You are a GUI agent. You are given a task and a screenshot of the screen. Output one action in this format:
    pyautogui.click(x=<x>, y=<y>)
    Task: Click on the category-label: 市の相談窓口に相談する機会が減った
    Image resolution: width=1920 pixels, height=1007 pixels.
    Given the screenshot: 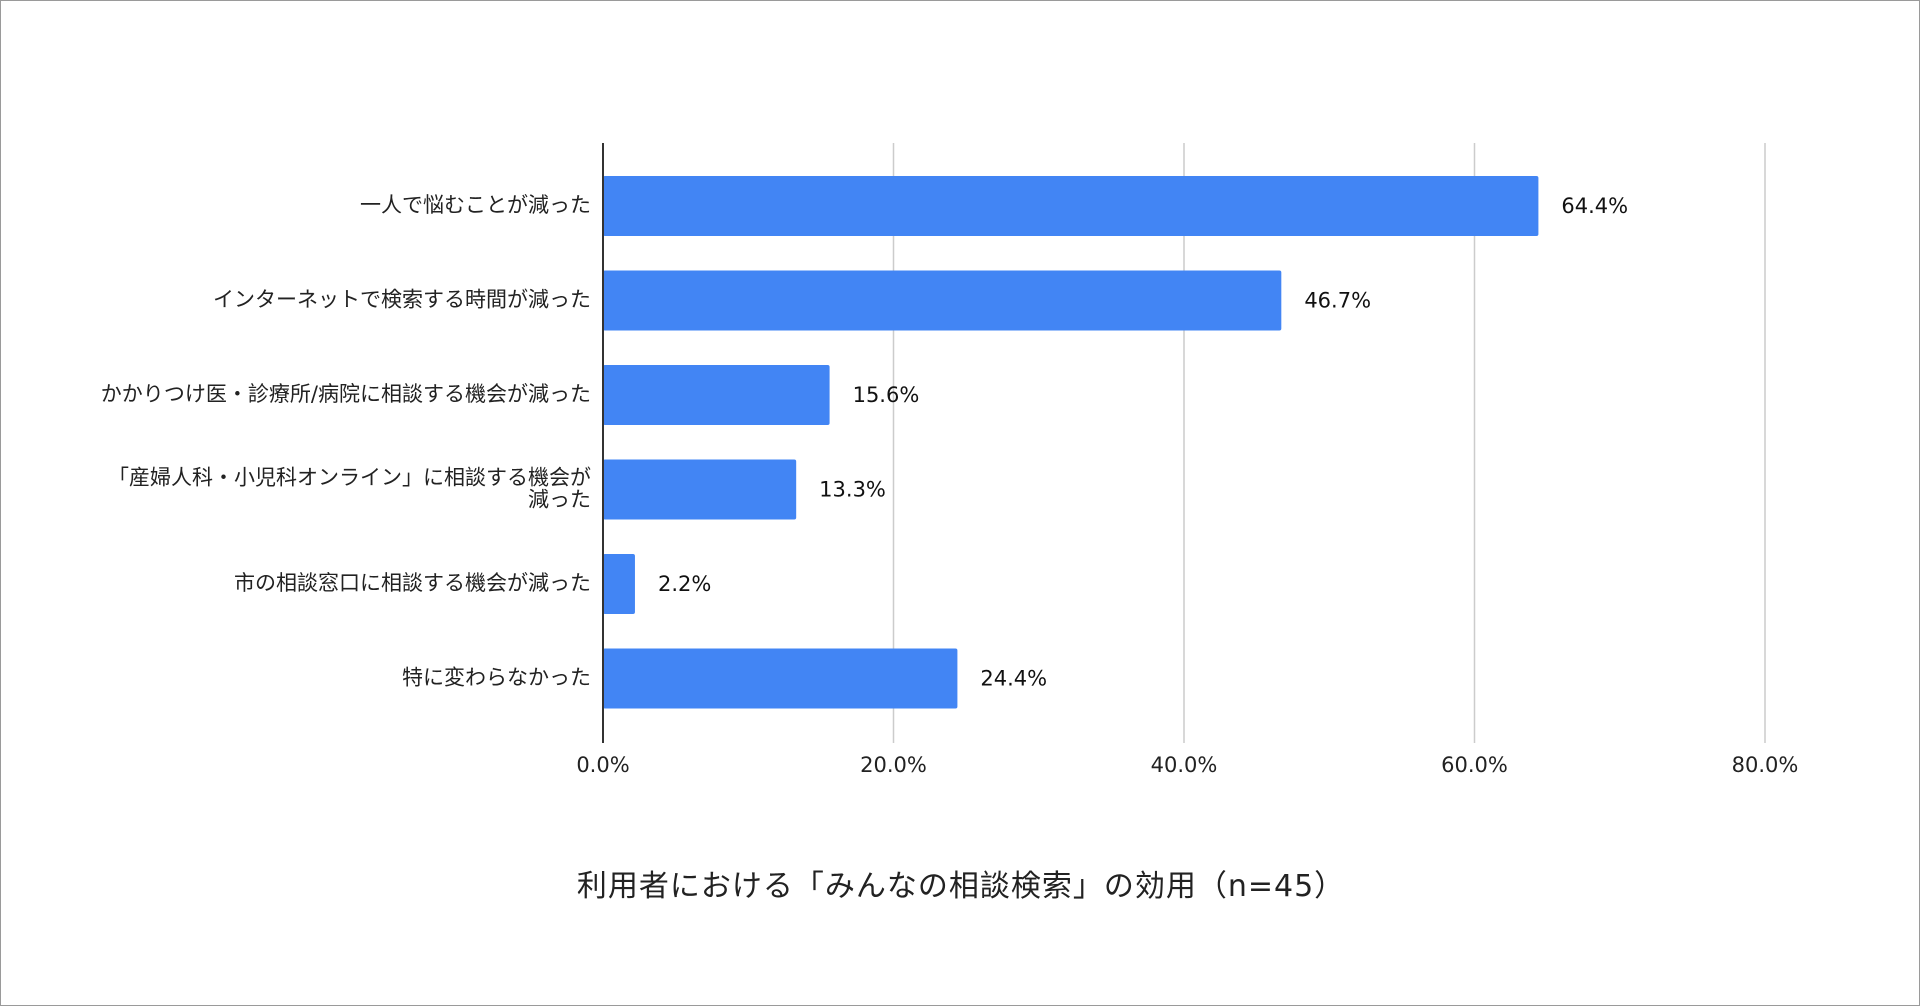 What is the action you would take?
    pyautogui.click(x=412, y=583)
    